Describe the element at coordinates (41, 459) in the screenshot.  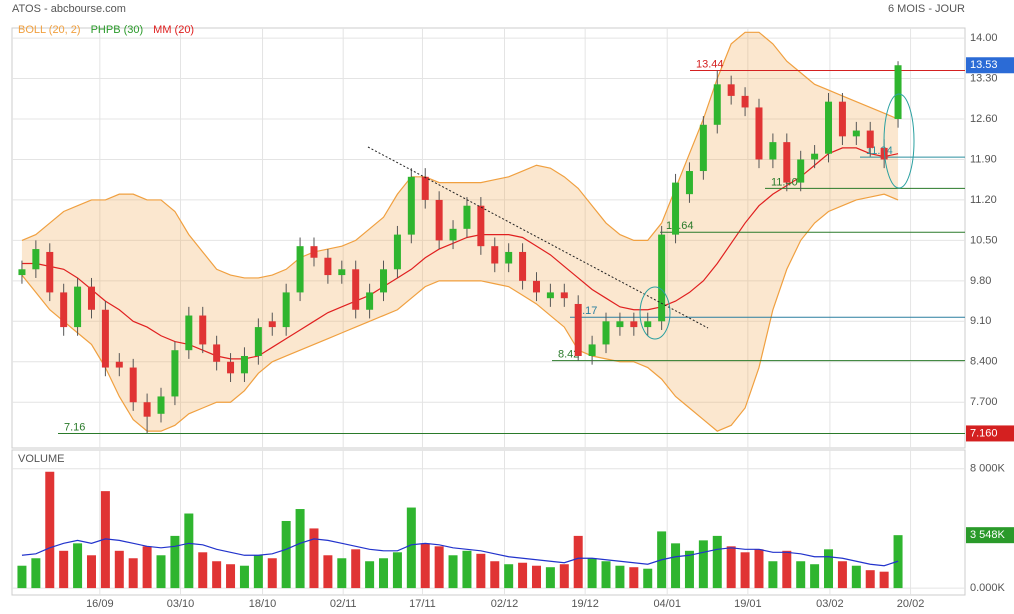
I see `volume-title: VOLUME` at that location.